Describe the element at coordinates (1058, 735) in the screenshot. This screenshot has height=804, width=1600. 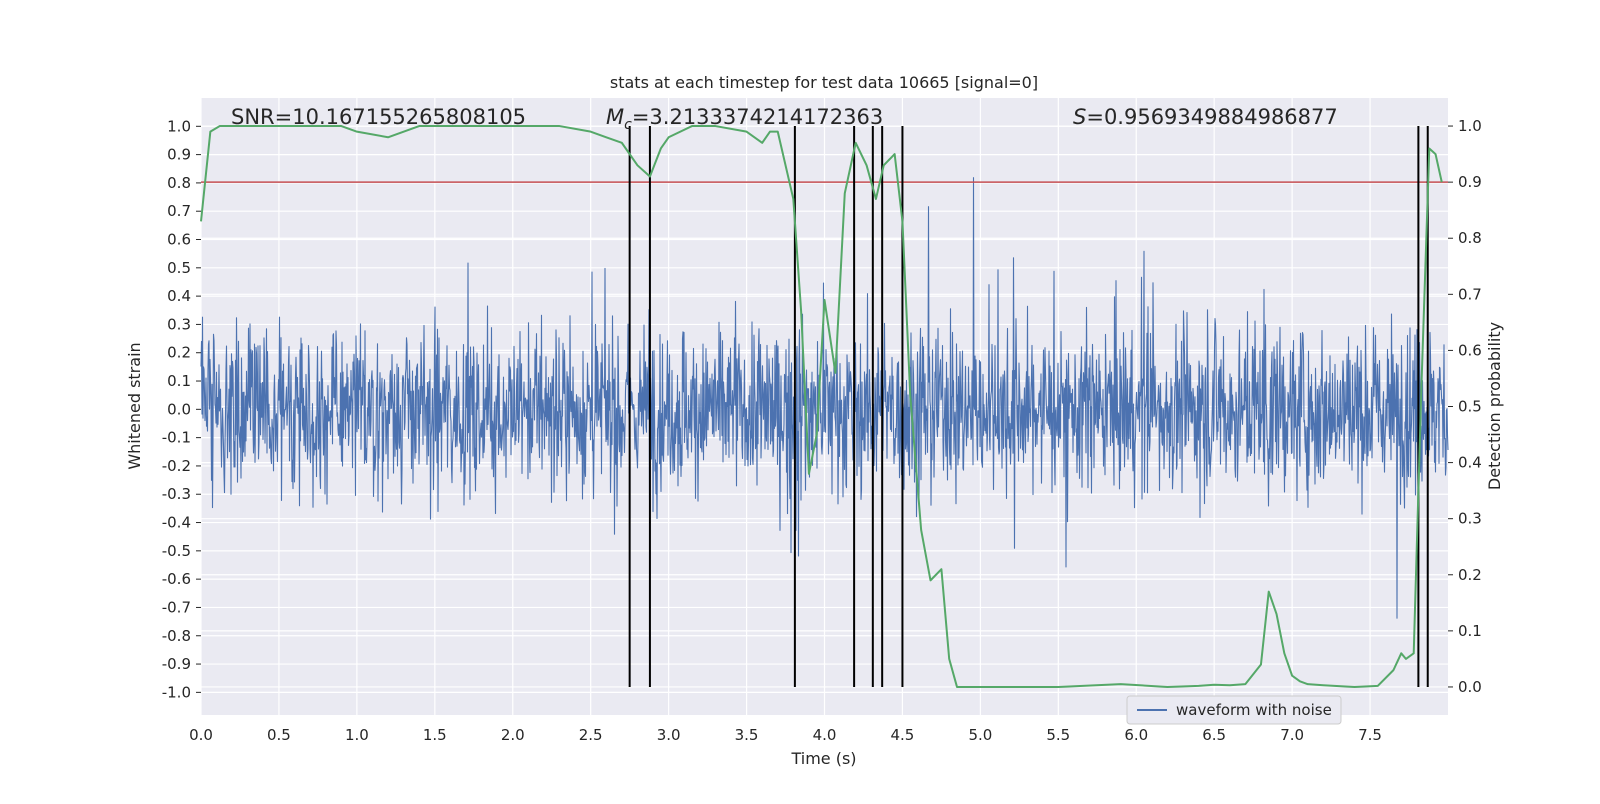
I see `x-tick-label: 5.5` at that location.